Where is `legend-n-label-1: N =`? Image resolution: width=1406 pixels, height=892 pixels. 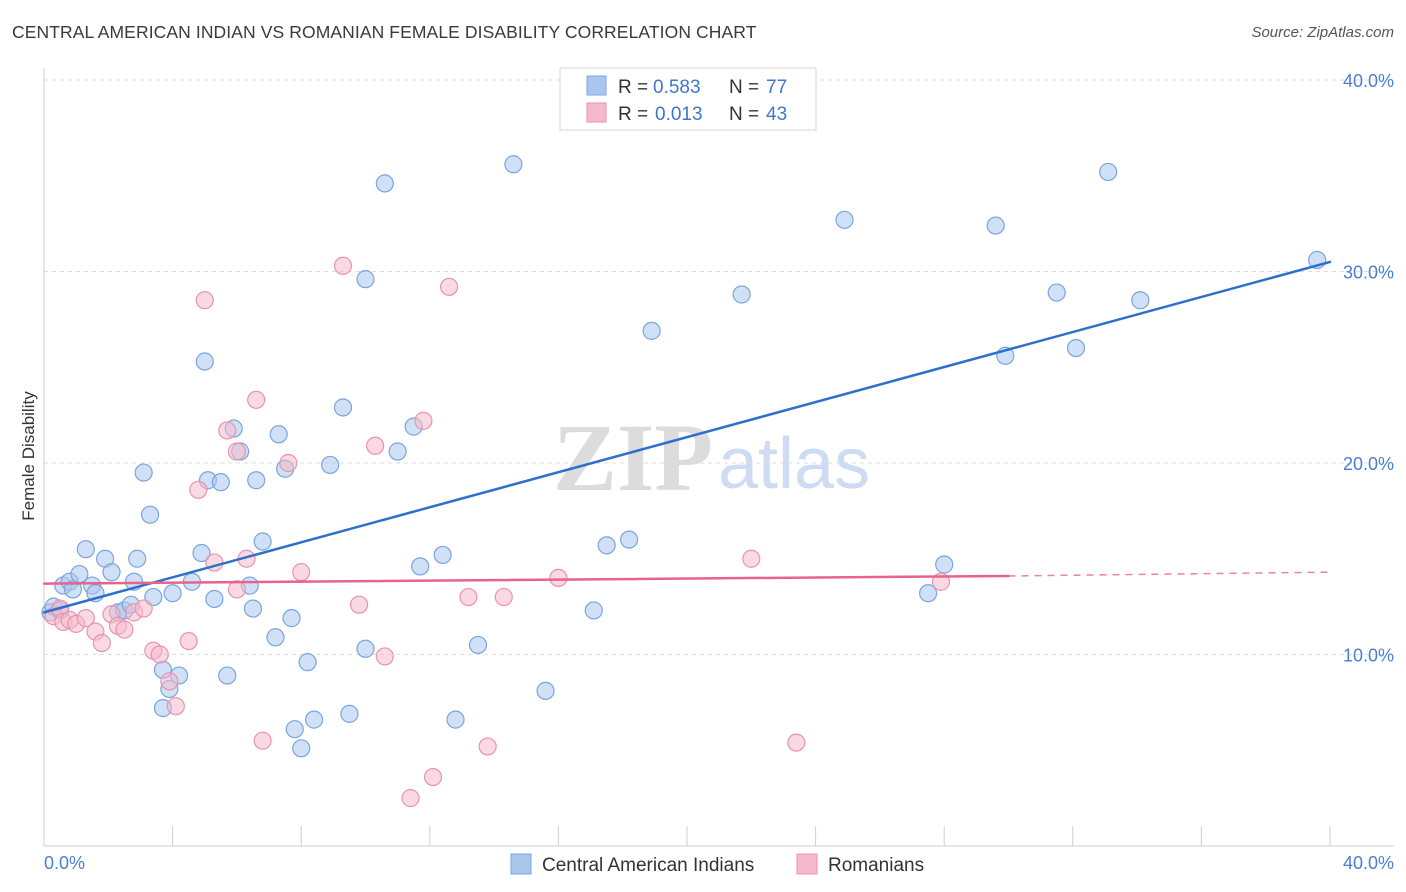
legend-n-label-1: N = is located at coordinates (744, 87).